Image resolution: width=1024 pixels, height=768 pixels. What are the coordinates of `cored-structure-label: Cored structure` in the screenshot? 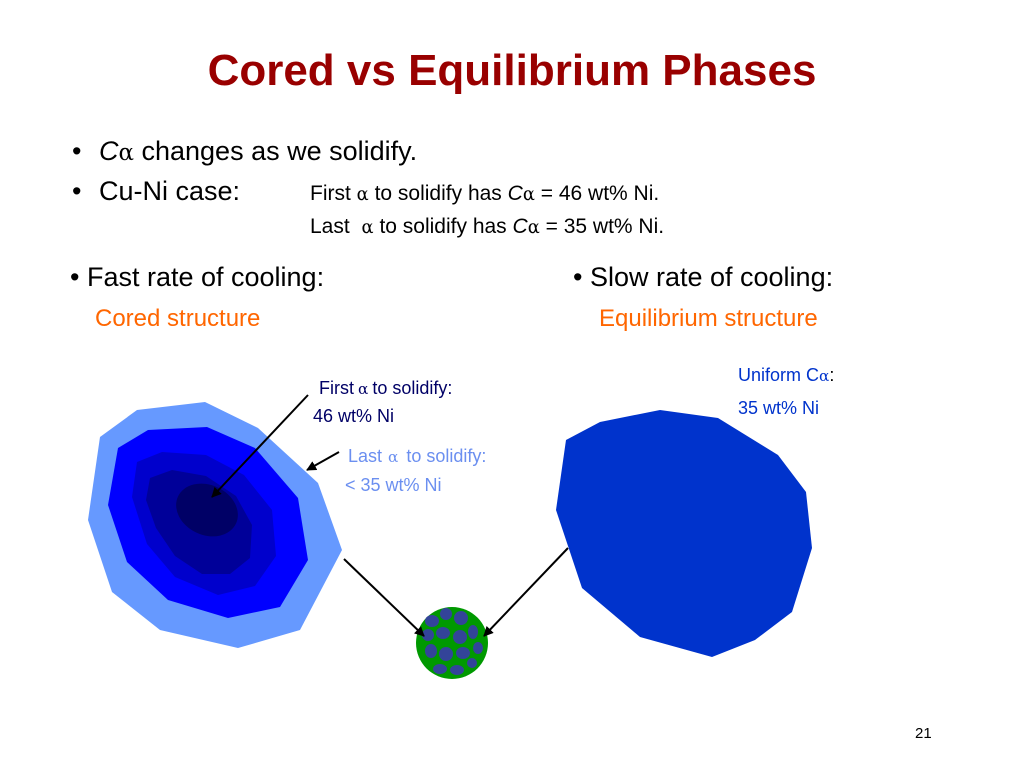 It's located at (178, 318).